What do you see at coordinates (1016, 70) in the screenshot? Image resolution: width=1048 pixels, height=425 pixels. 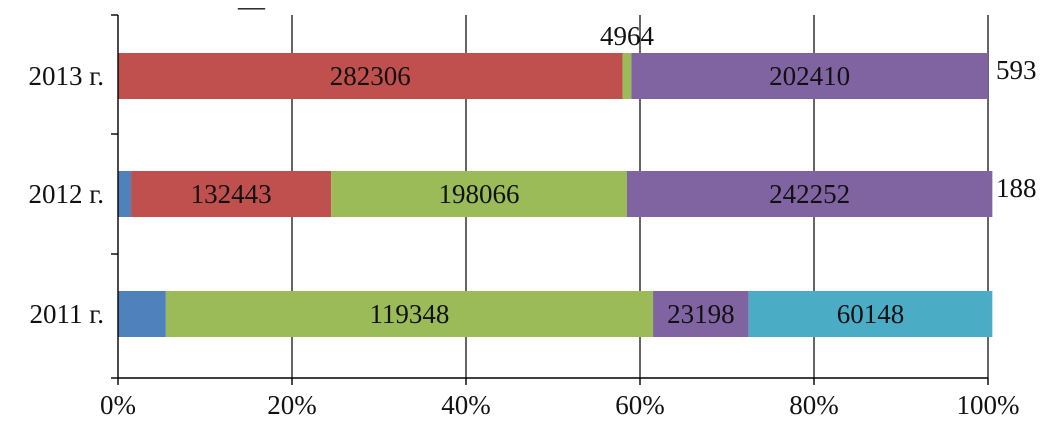 I see `data-label: 593` at bounding box center [1016, 70].